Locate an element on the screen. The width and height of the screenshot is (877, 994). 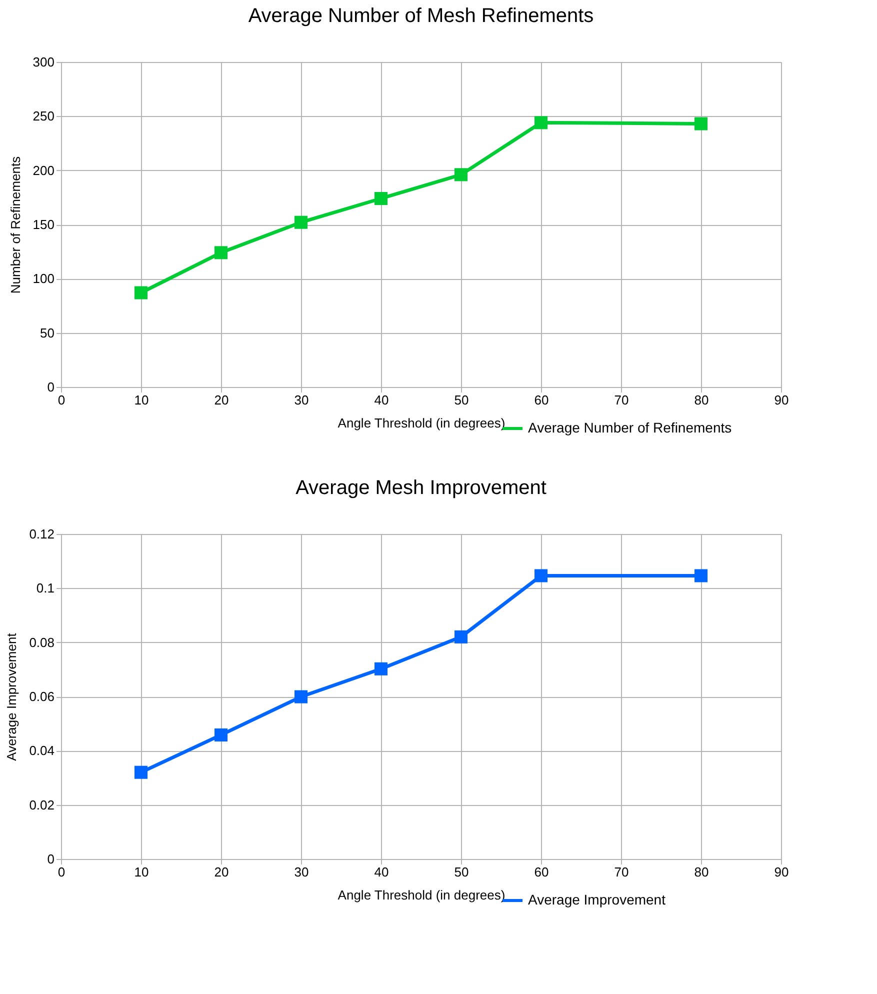
y-tick-label: 150 is located at coordinates (43, 224).